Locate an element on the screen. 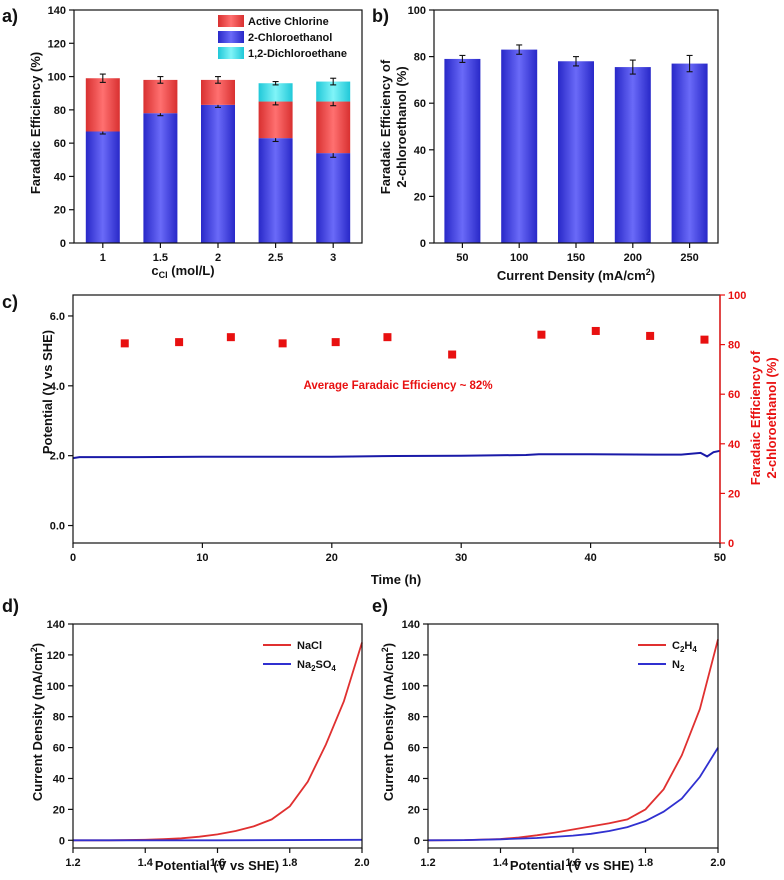 Image resolution: width=784 pixels, height=880 pixels. panel-d-axes: 0 20 40 60 80 100 120 140 1.2 1.4 1.6 1.8 2.0 is located at coordinates (208, 744).